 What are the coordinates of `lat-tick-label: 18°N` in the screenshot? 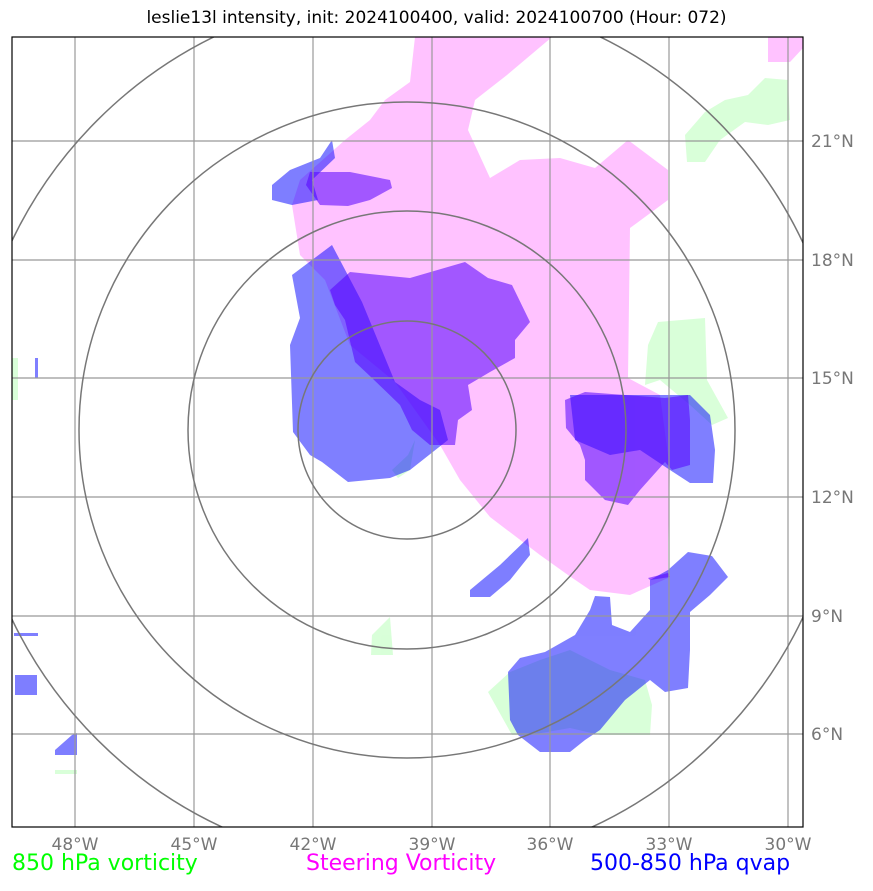 It's located at (832, 261).